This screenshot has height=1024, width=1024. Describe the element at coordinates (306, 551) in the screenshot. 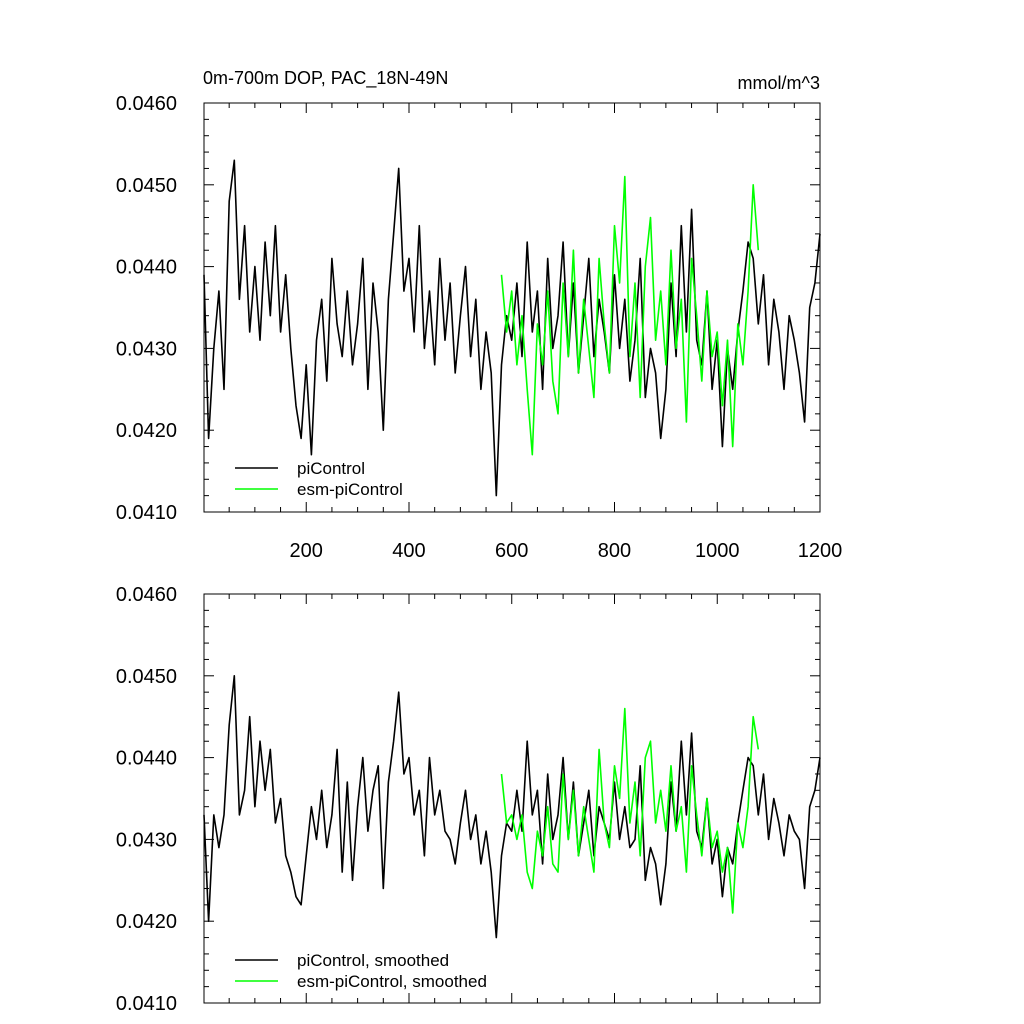

I see `top-x-tick-label: 200` at that location.